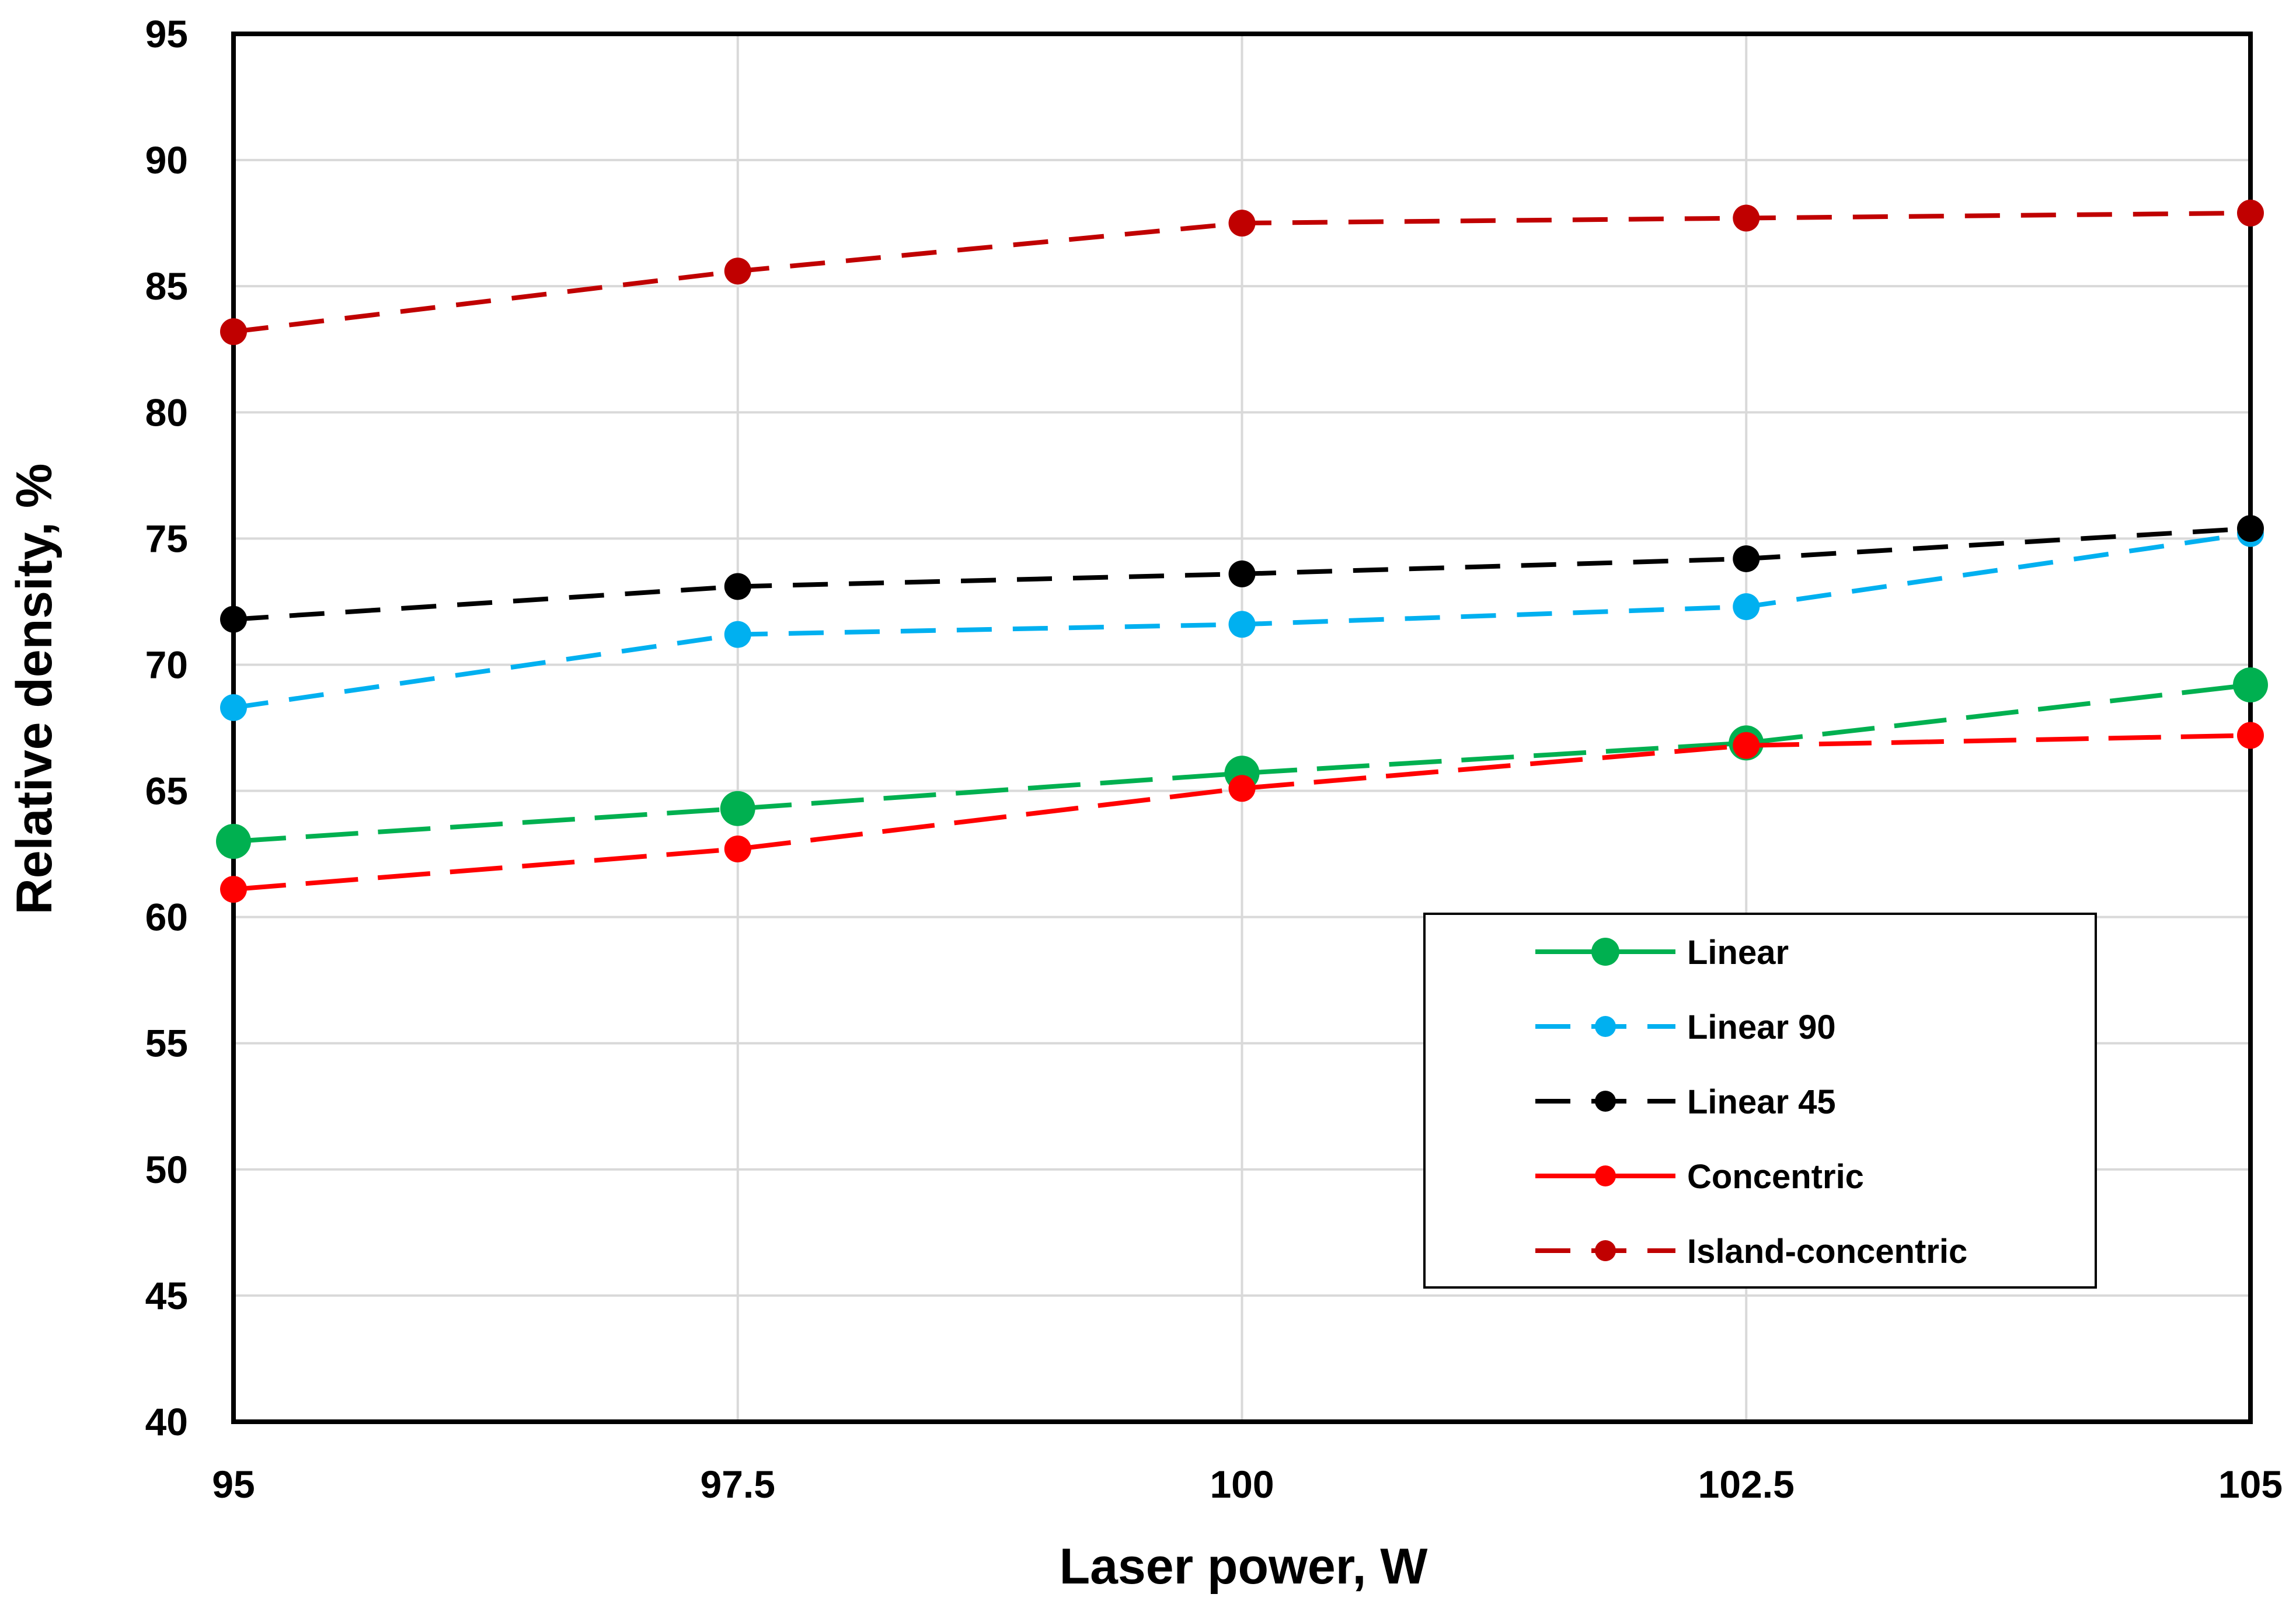  What do you see at coordinates (1762, 1027) in the screenshot?
I see `legend-label: Linear 90` at bounding box center [1762, 1027].